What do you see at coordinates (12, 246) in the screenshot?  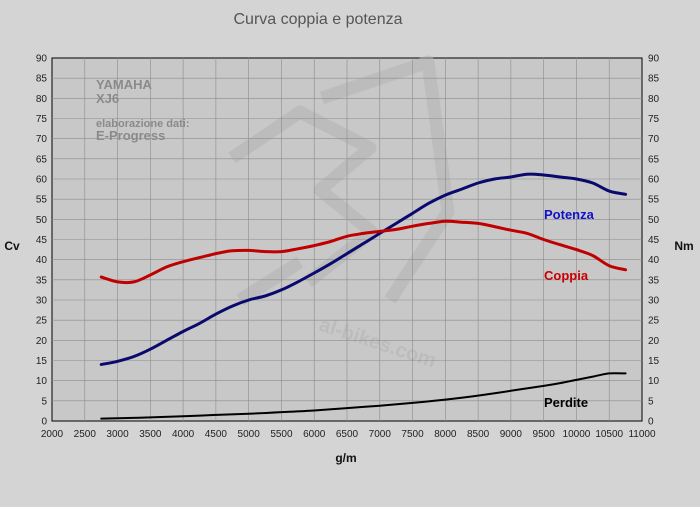 I see `y-axis-label-left: Cv` at bounding box center [12, 246].